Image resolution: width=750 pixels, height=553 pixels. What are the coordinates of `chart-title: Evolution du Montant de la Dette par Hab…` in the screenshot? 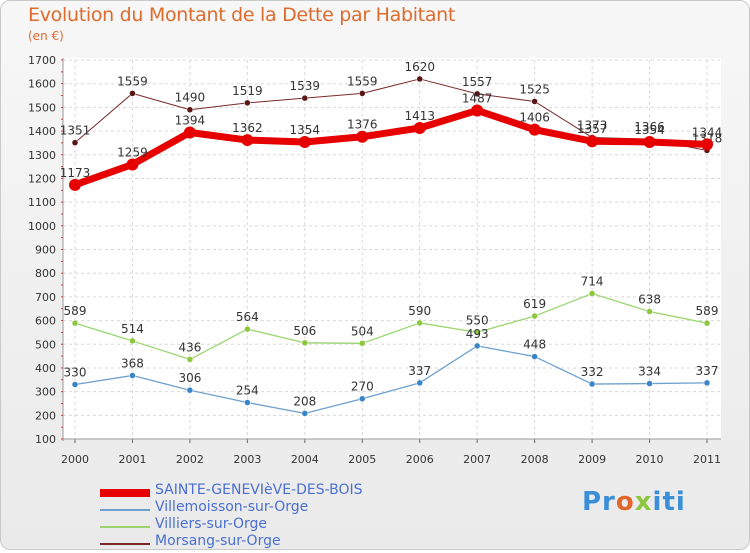 It's located at (242, 15).